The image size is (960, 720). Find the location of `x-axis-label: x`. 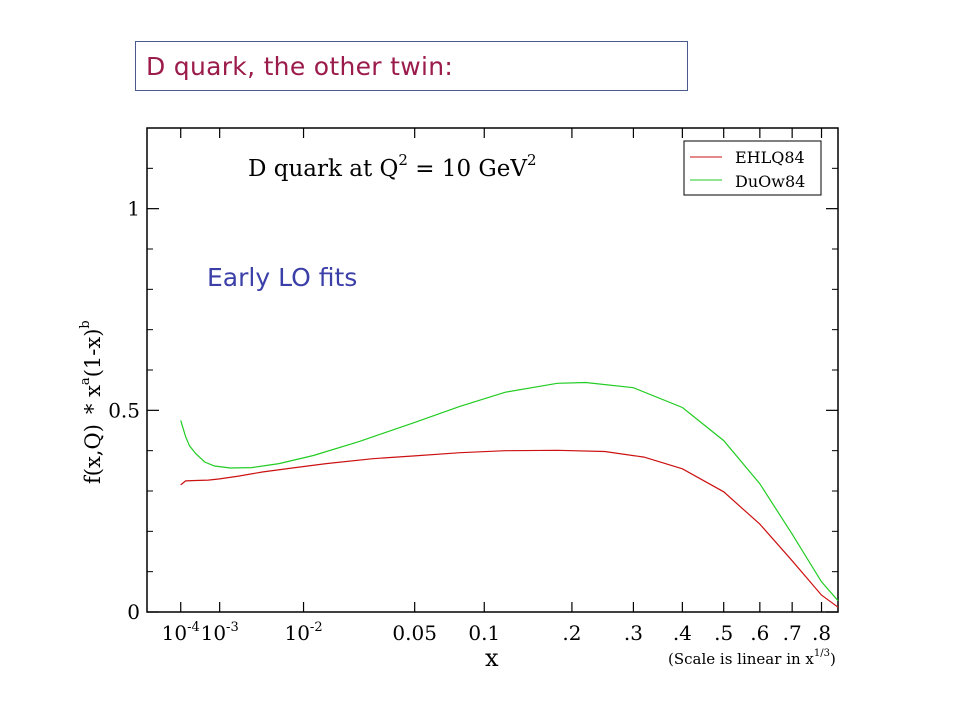

x-axis-label: x is located at coordinates (492, 658).